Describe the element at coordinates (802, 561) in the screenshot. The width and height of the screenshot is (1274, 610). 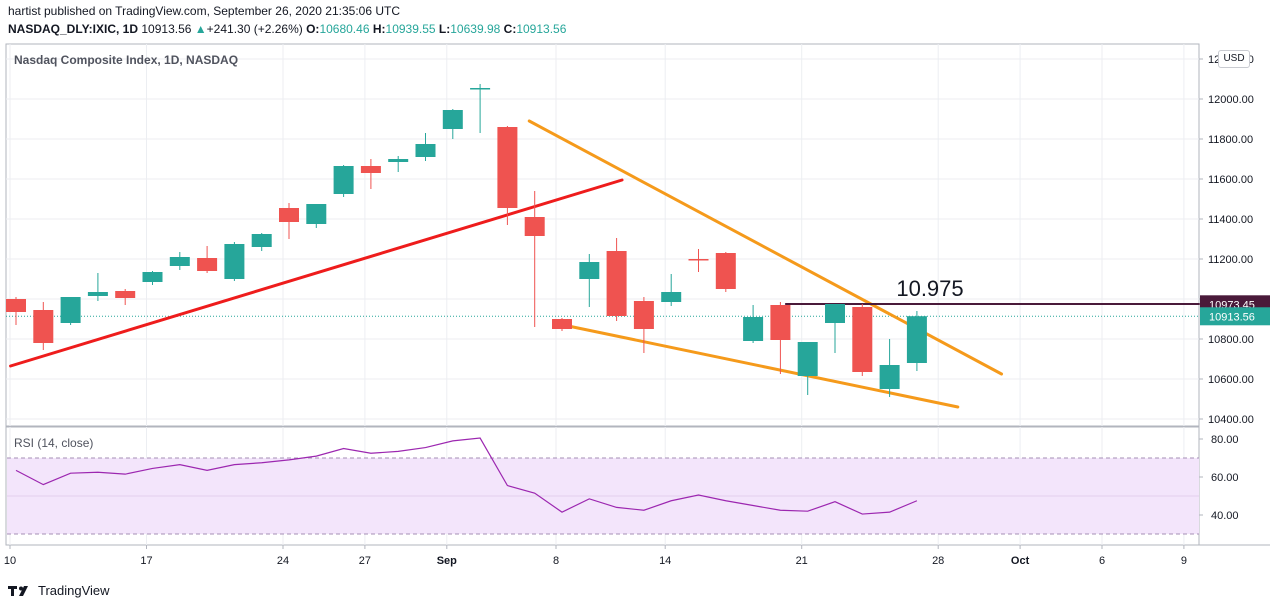
I see `time-axis-label: 21` at that location.